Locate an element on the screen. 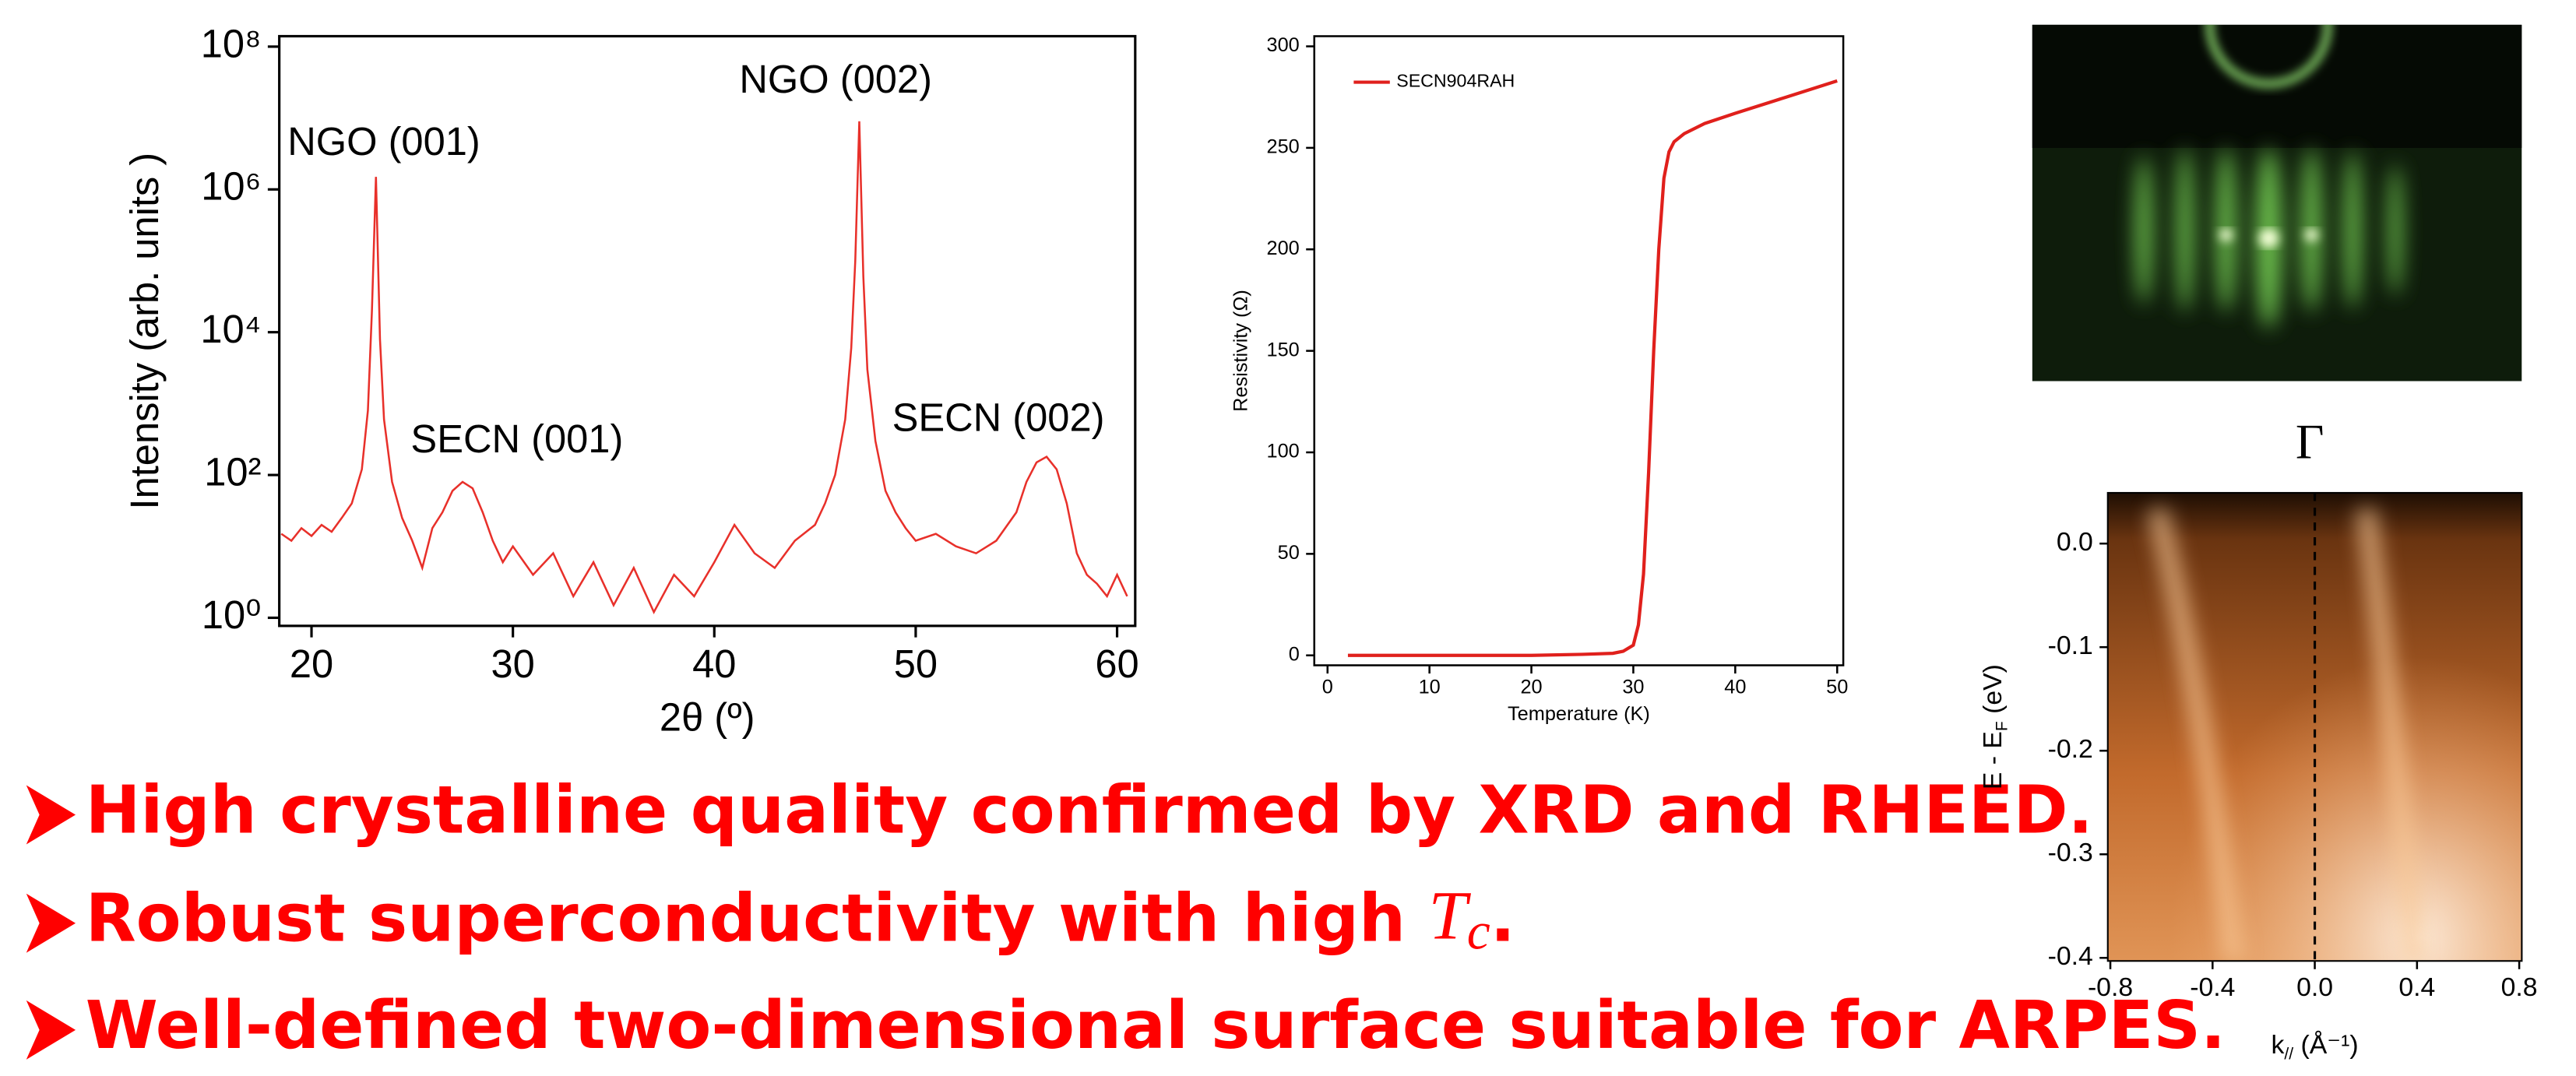  peak-label: SECN (001) is located at coordinates (516, 439).